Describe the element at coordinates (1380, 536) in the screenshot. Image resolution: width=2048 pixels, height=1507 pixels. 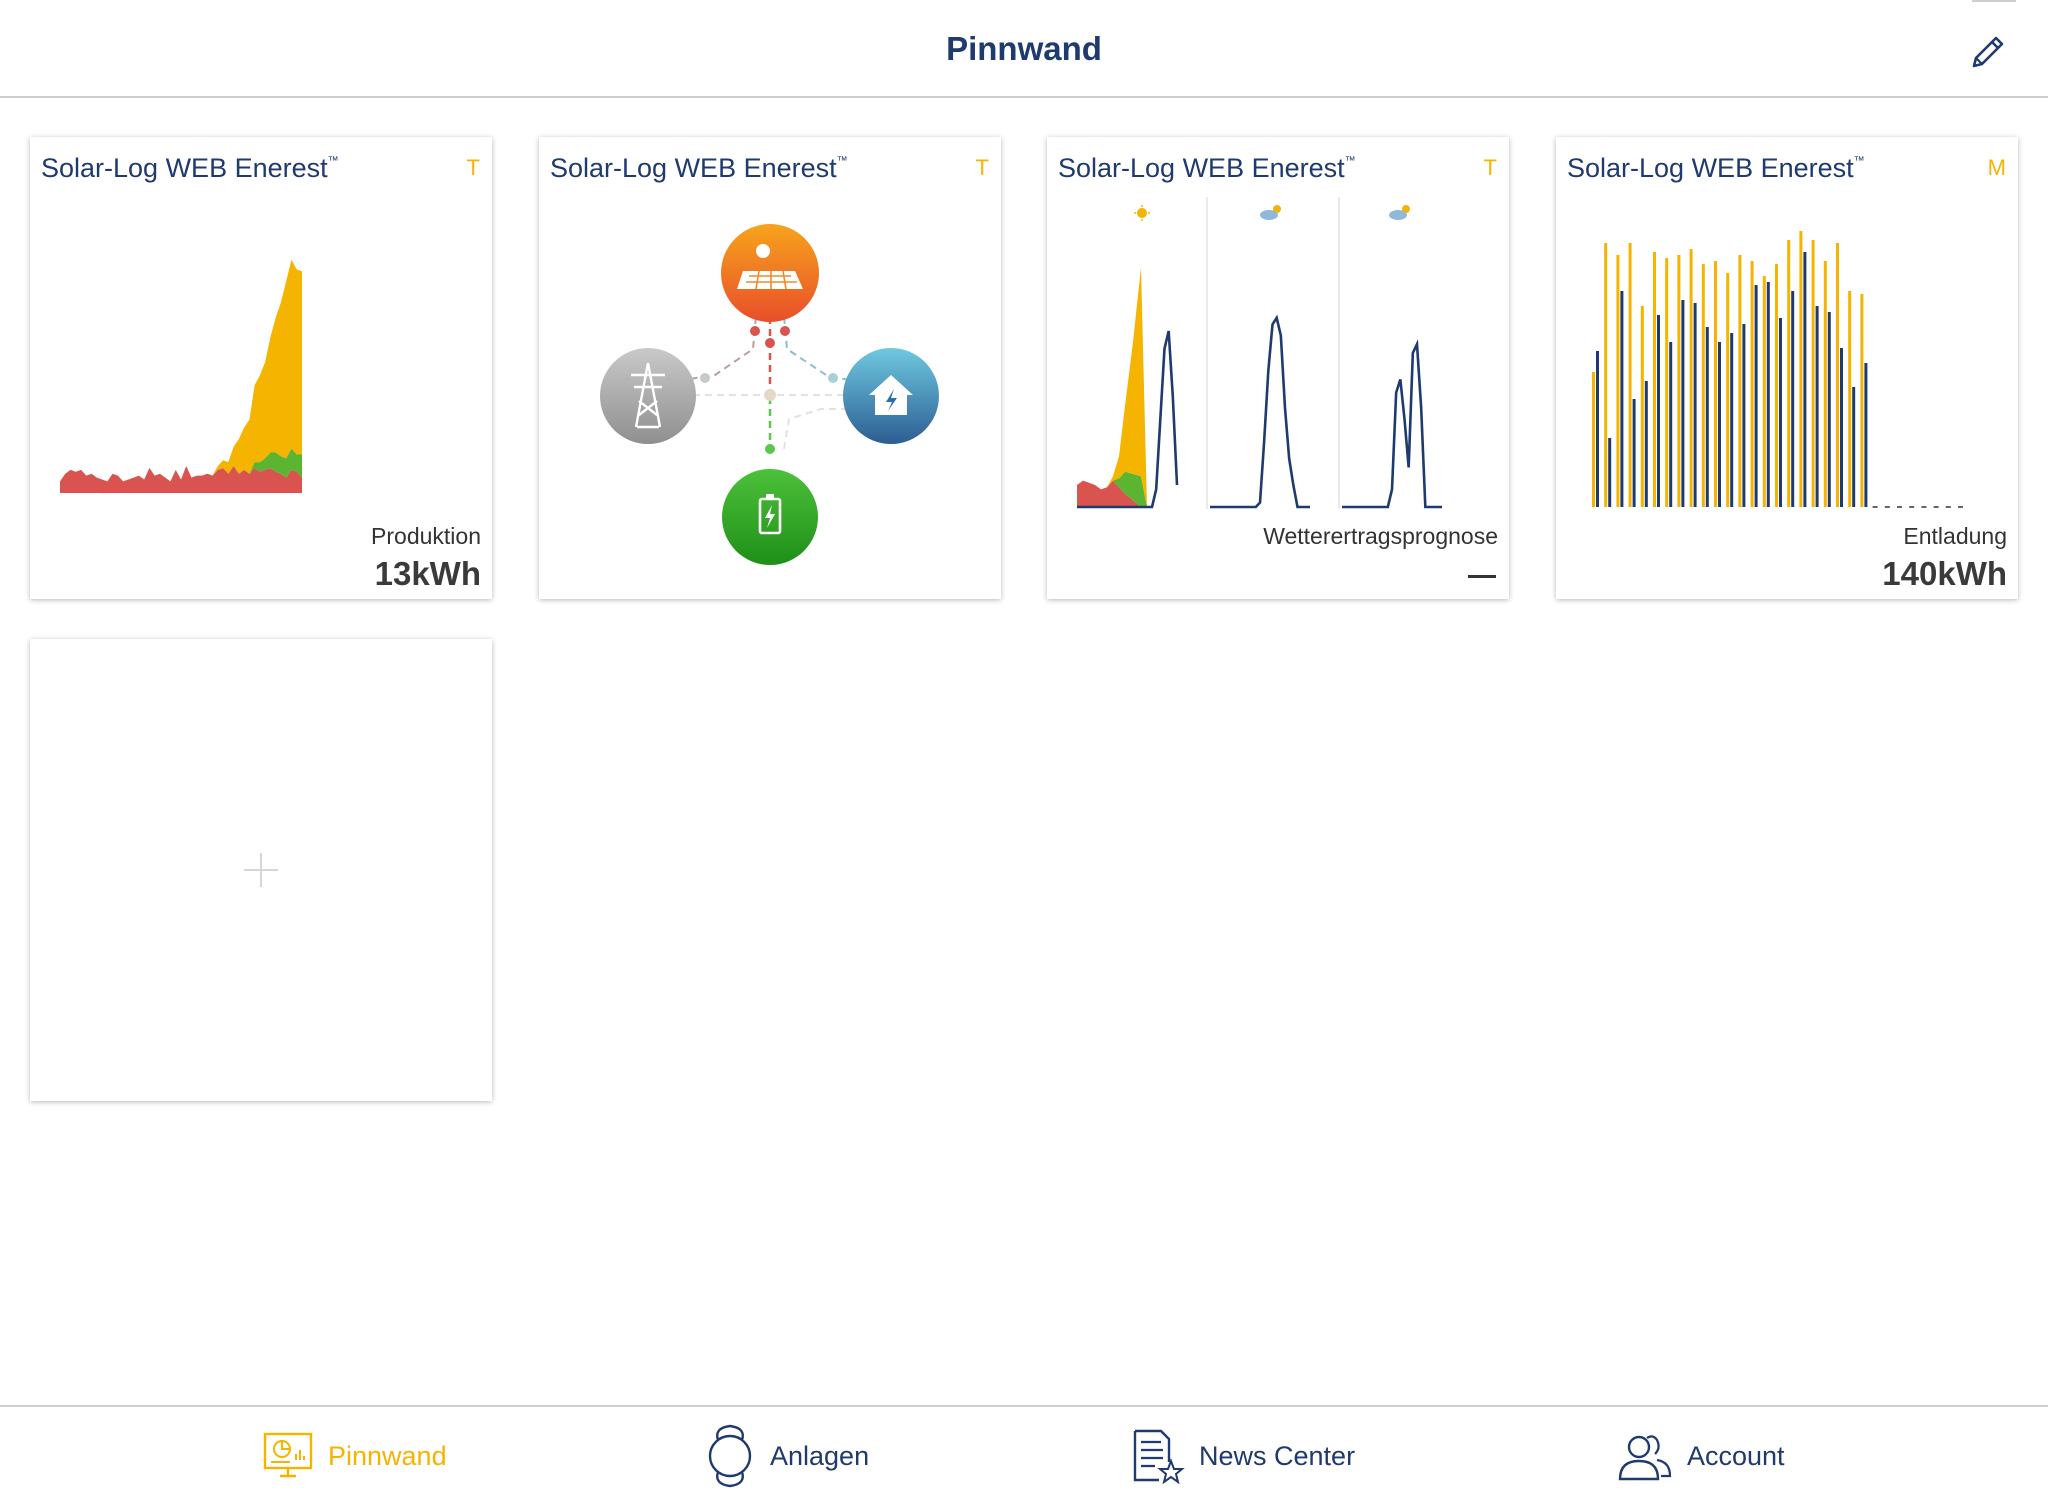
I see `widget-label: Wetterertragsprognose` at that location.